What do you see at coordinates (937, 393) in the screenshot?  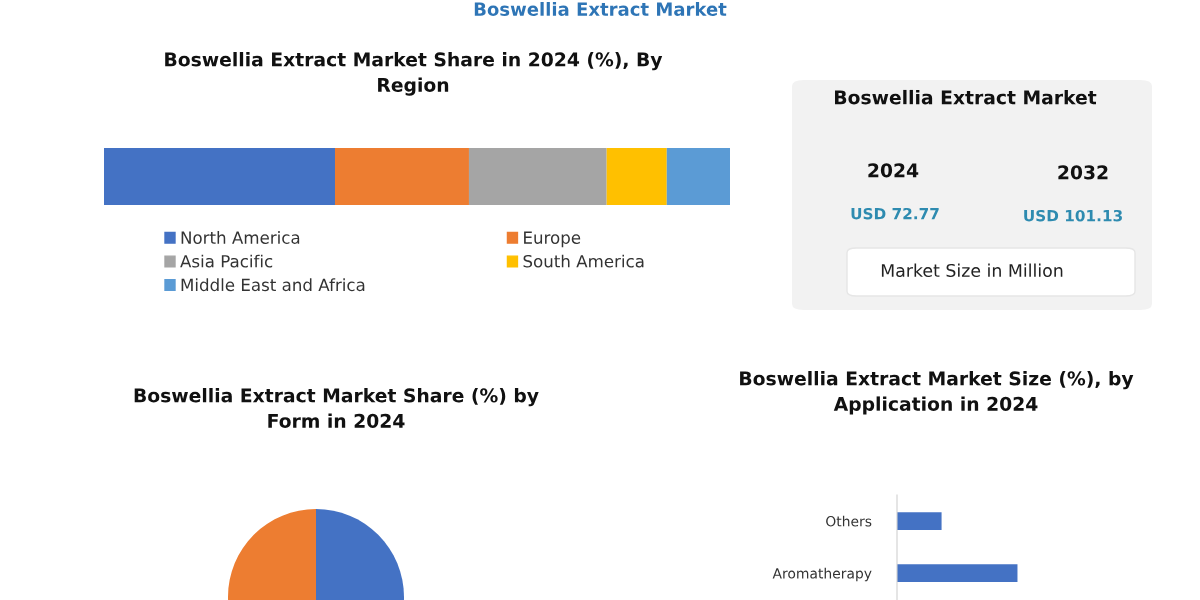 I see `chart-title: Boswellia Extract Market Size (%), by Application in 2024` at bounding box center [937, 393].